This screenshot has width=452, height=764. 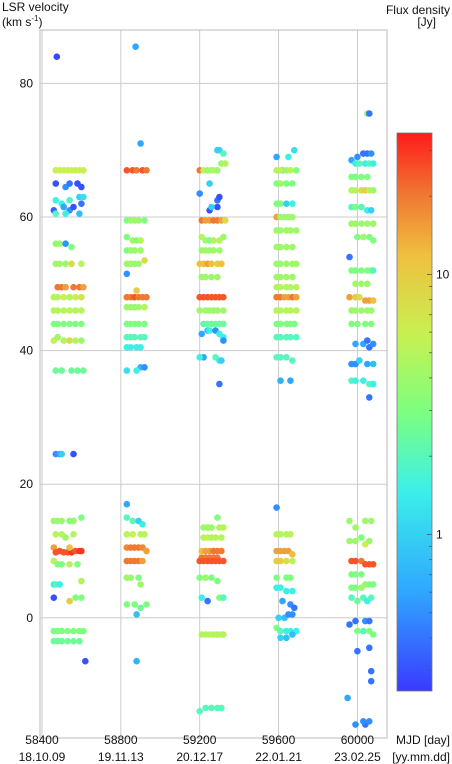 I want to click on y-axis-label-line1: LSR velocity, so click(x=35, y=7).